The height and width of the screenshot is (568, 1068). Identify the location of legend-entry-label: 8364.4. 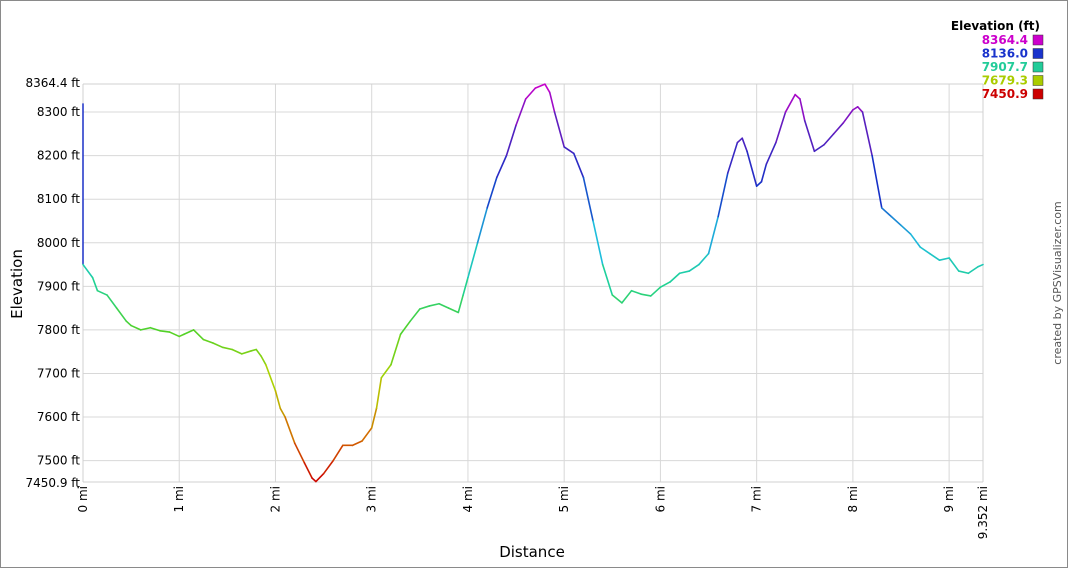
(1005, 40).